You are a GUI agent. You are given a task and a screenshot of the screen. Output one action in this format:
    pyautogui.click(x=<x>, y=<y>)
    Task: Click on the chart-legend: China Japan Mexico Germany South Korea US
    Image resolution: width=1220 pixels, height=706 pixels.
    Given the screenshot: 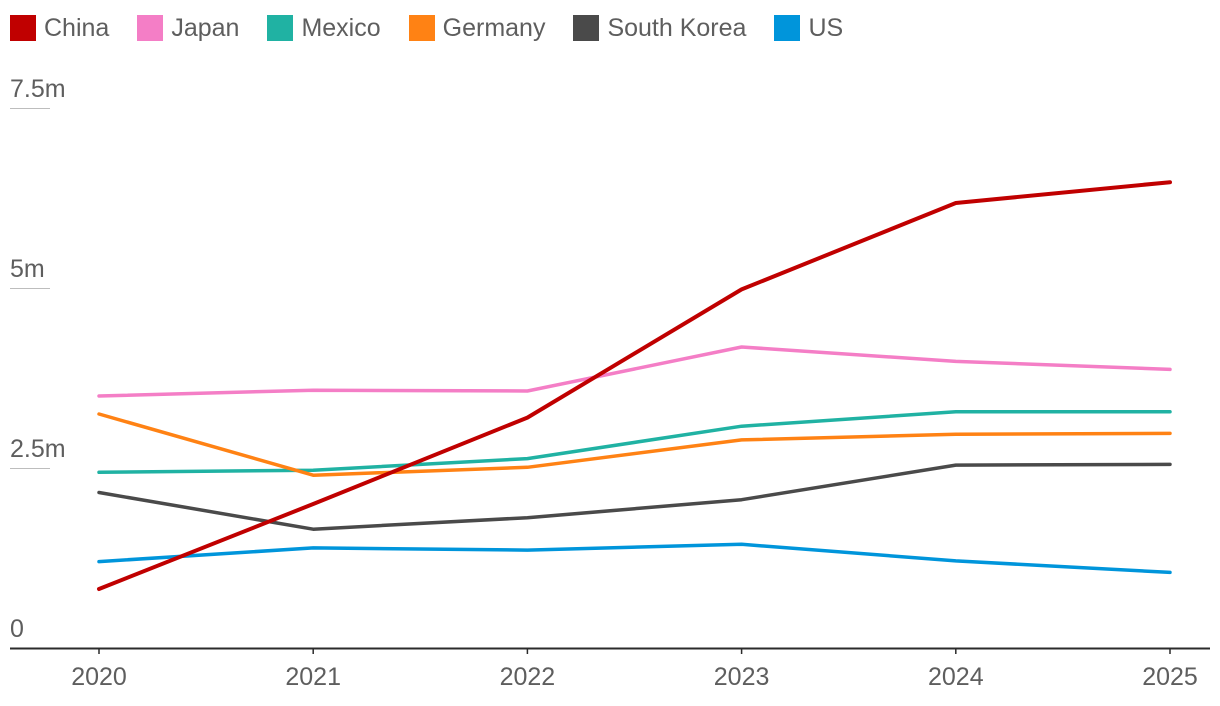 What is the action you would take?
    pyautogui.click(x=440, y=28)
    